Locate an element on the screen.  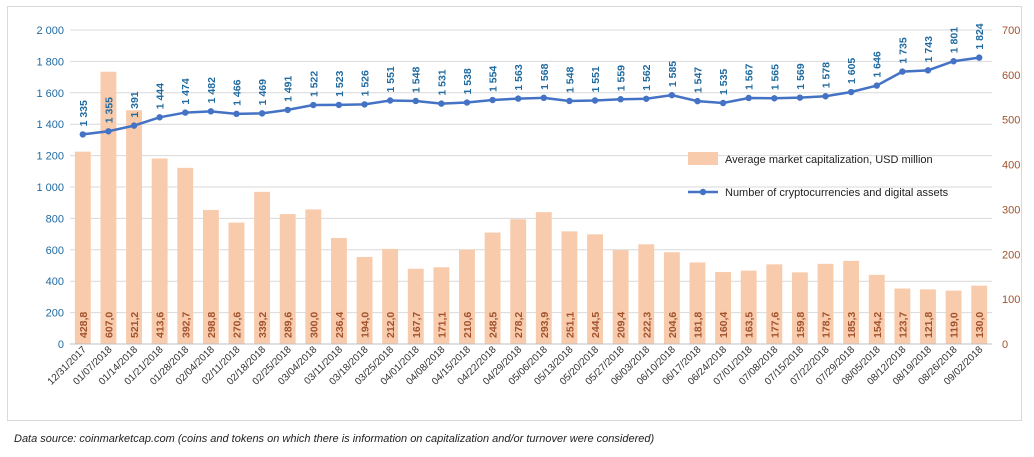
bar-data-label: 177,6 is located at coordinates (775, 325).